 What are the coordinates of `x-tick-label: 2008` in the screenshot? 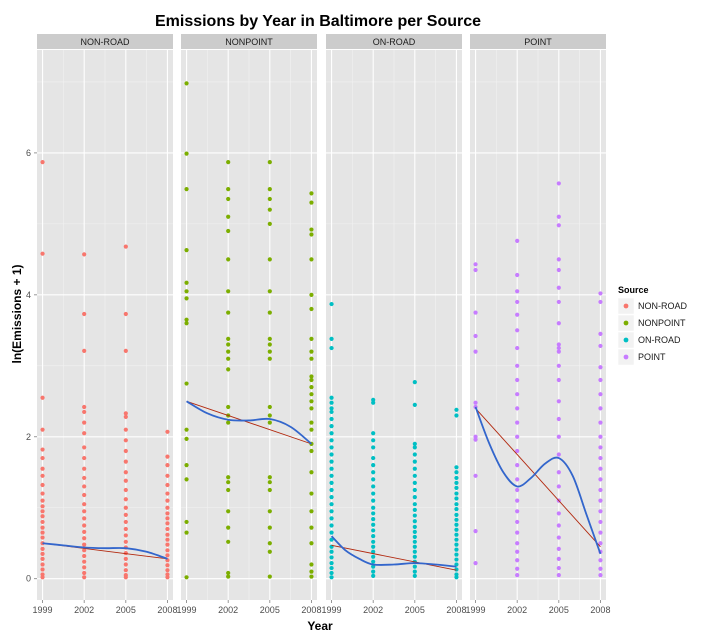 It's located at (167, 610).